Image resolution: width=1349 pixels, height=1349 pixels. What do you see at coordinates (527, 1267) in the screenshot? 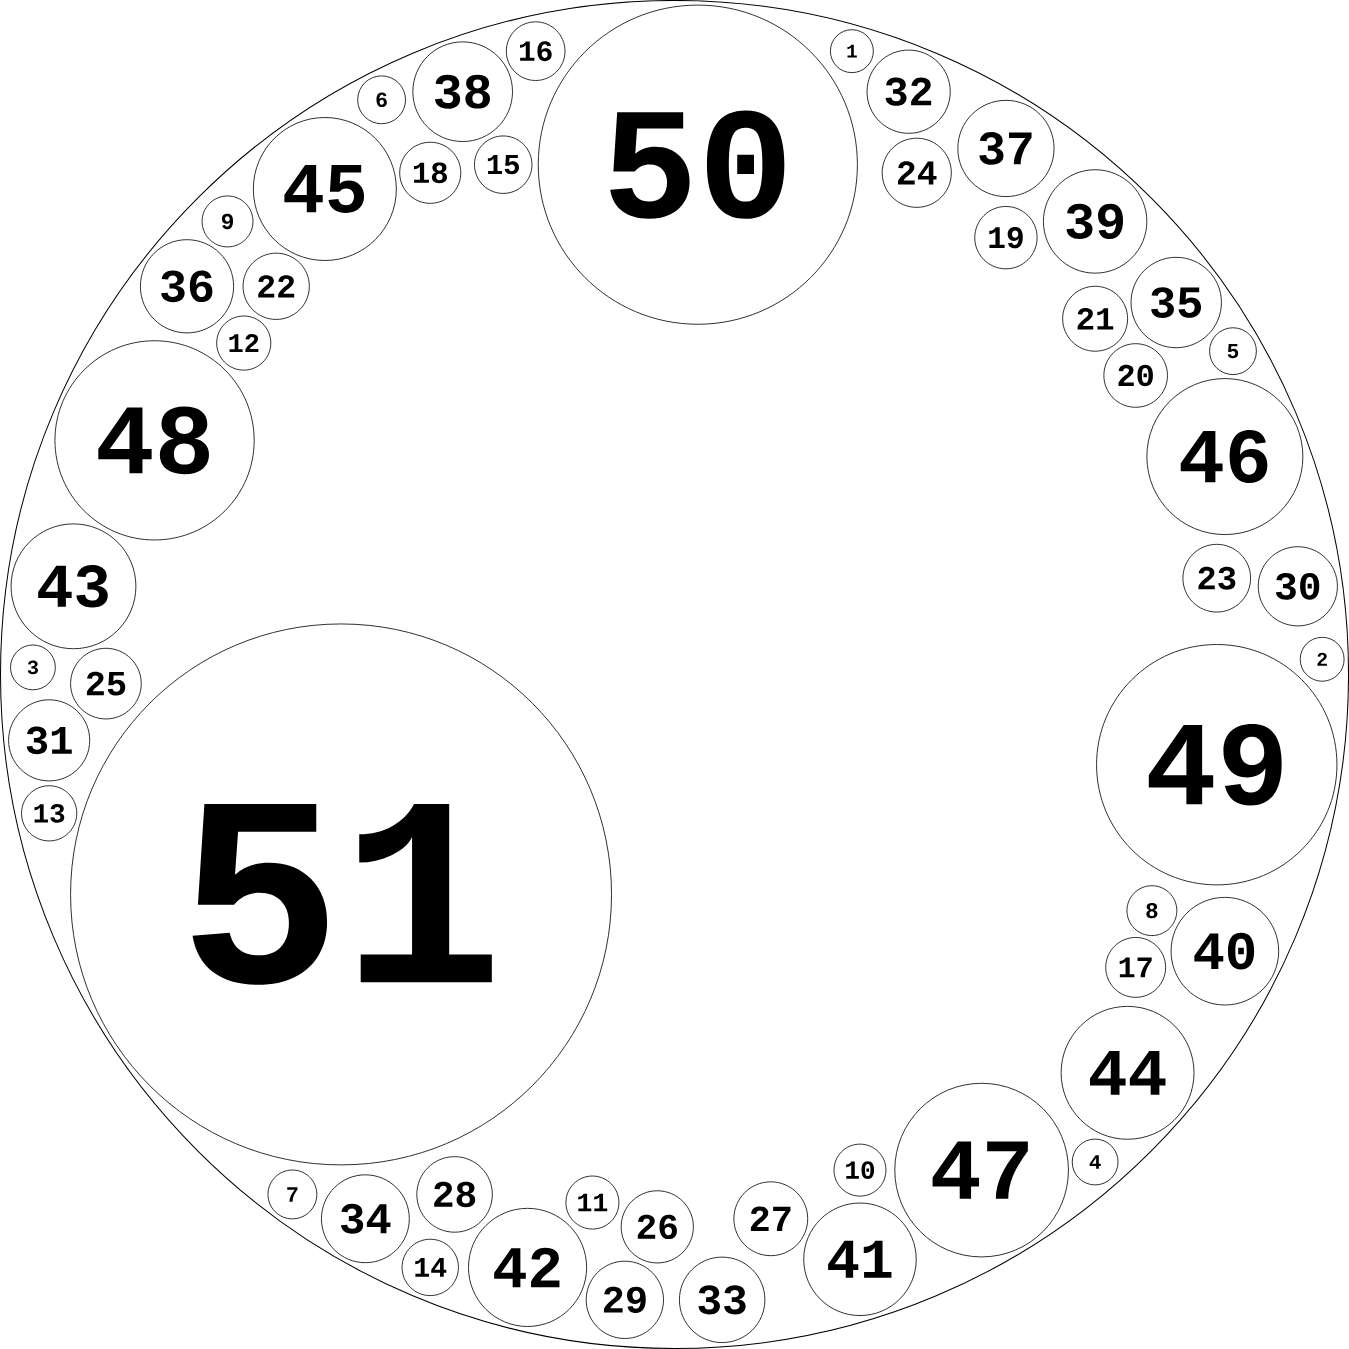
I see `data-label: 42` at bounding box center [527, 1267].